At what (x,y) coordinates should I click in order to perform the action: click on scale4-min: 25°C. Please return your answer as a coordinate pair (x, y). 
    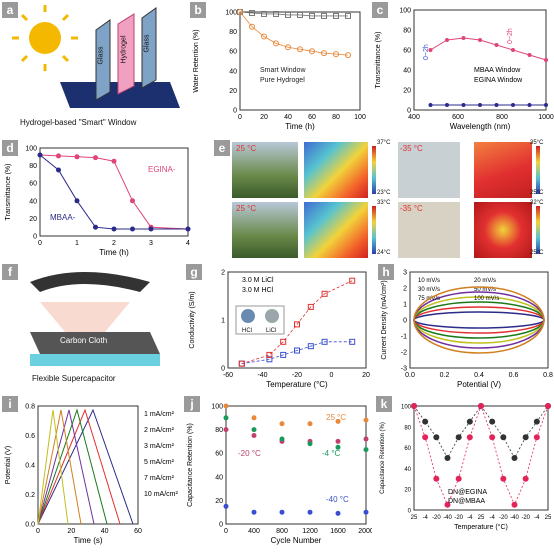
    Looking at the image, I should click on (537, 253).